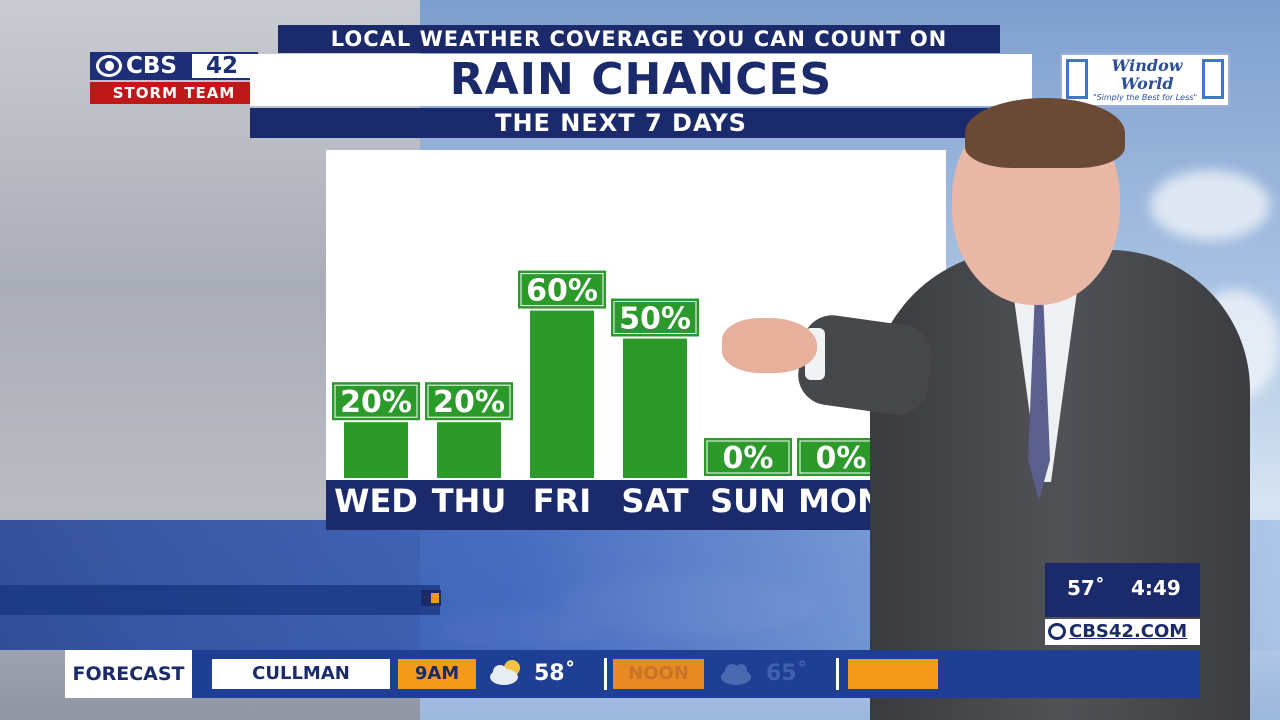 The image size is (1280, 720). I want to click on station-logo: CBS 42 STORM TEAM, so click(174, 79).